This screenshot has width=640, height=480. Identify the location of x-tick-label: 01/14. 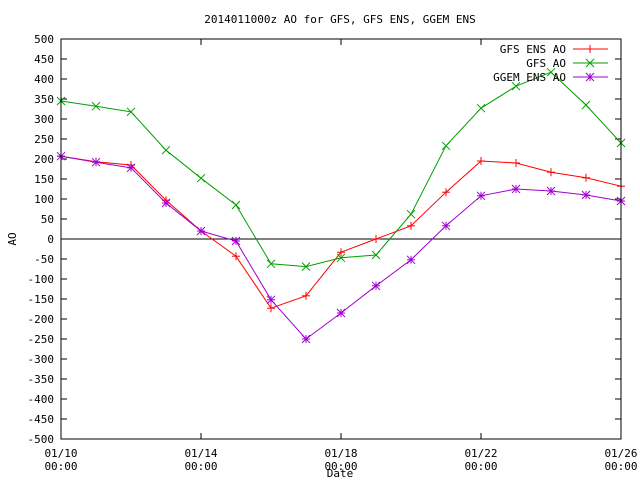
(200, 453).